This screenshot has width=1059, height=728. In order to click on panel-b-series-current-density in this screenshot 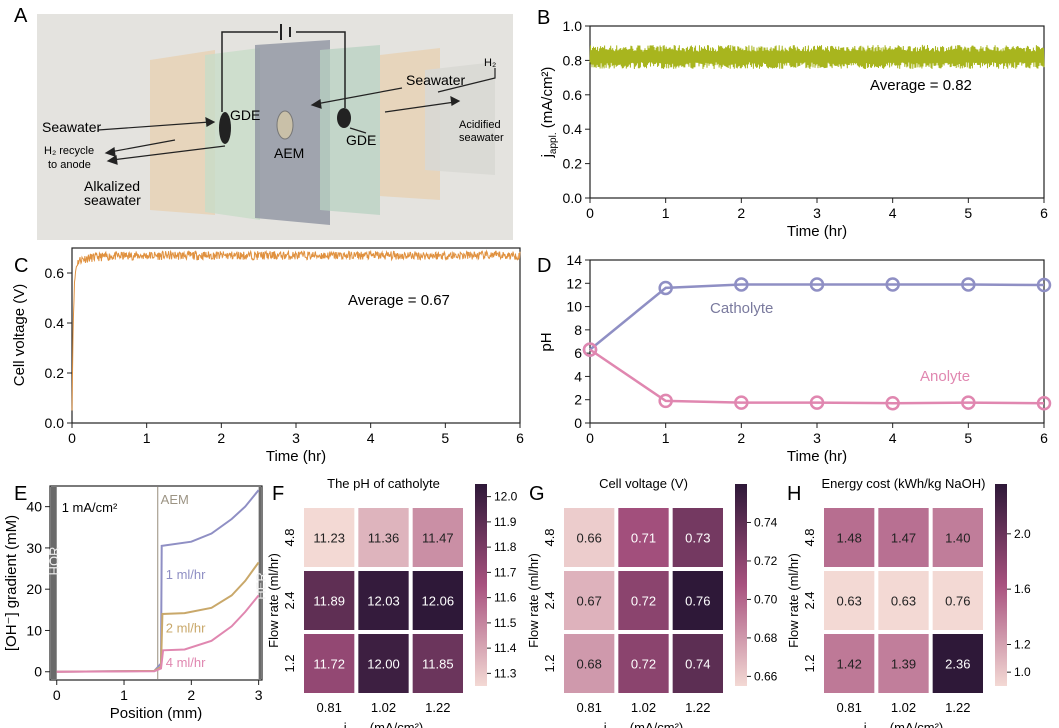, I will do `click(817, 57)`.